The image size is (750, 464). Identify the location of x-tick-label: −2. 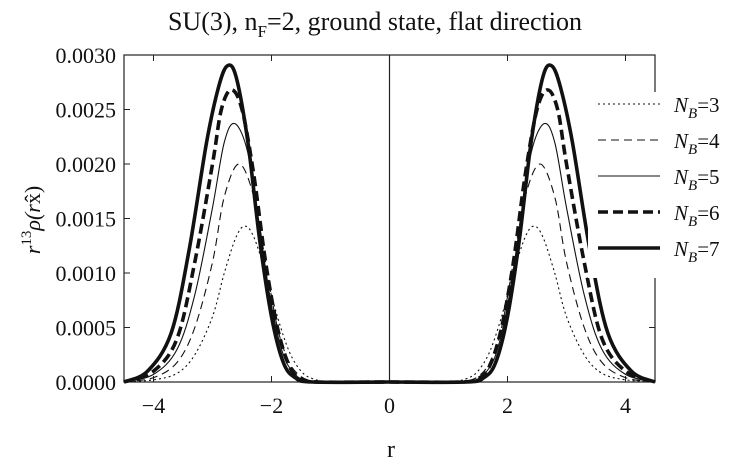
(271, 405).